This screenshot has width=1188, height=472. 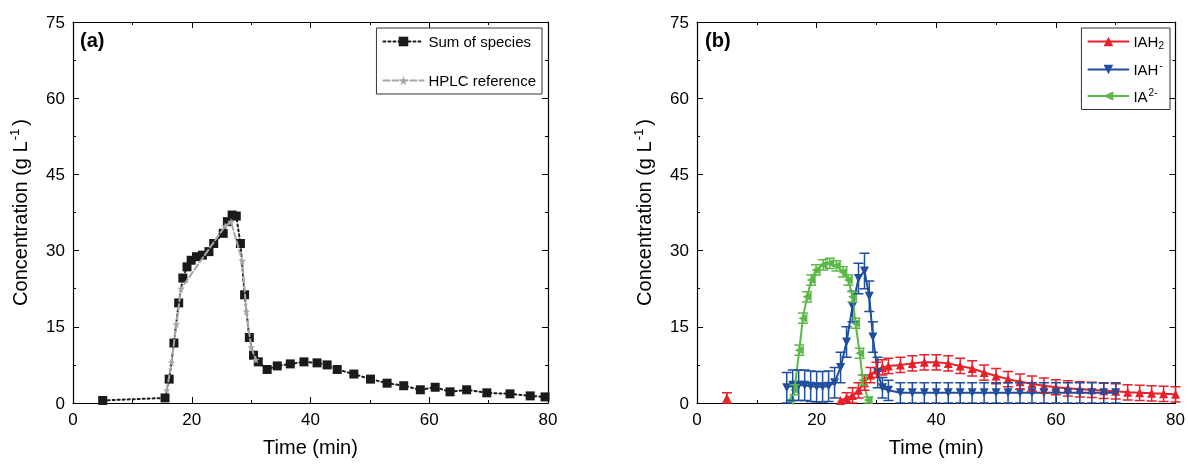 I want to click on legend-label: HPLC reference, so click(x=482, y=80).